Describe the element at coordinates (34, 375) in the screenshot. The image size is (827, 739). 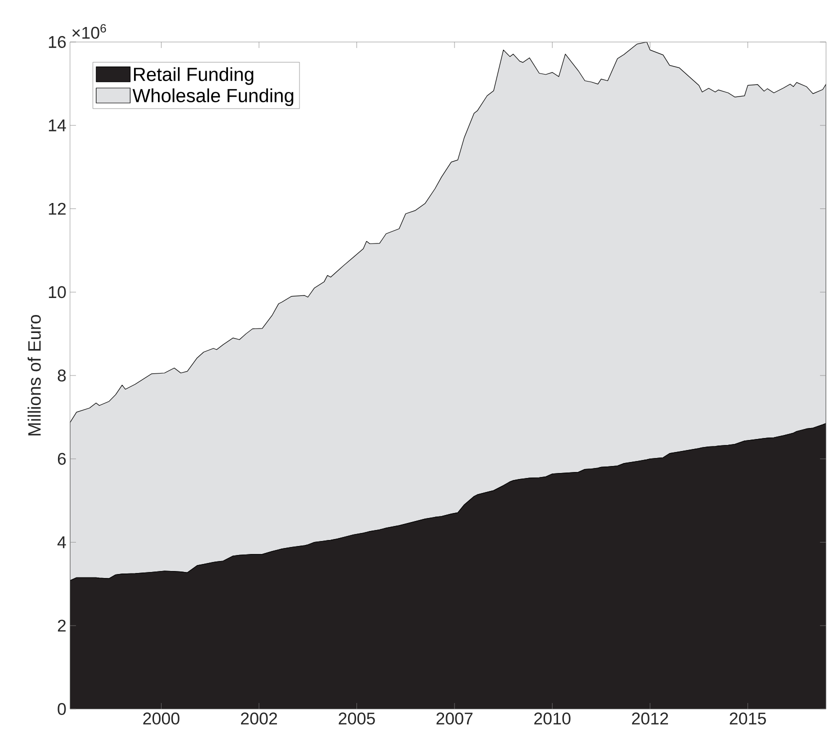
I see `y-axis-title: Millions of Euro` at that location.